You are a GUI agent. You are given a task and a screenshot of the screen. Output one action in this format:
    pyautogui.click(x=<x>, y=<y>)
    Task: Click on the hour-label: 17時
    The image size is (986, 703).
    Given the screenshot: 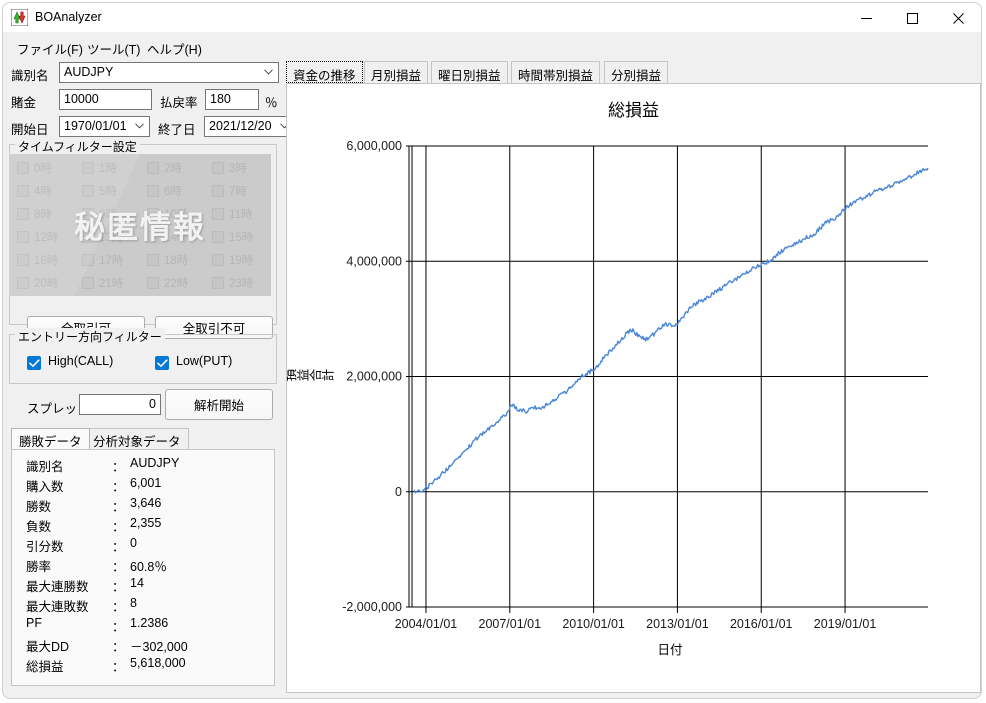 What is the action you would take?
    pyautogui.click(x=111, y=261)
    